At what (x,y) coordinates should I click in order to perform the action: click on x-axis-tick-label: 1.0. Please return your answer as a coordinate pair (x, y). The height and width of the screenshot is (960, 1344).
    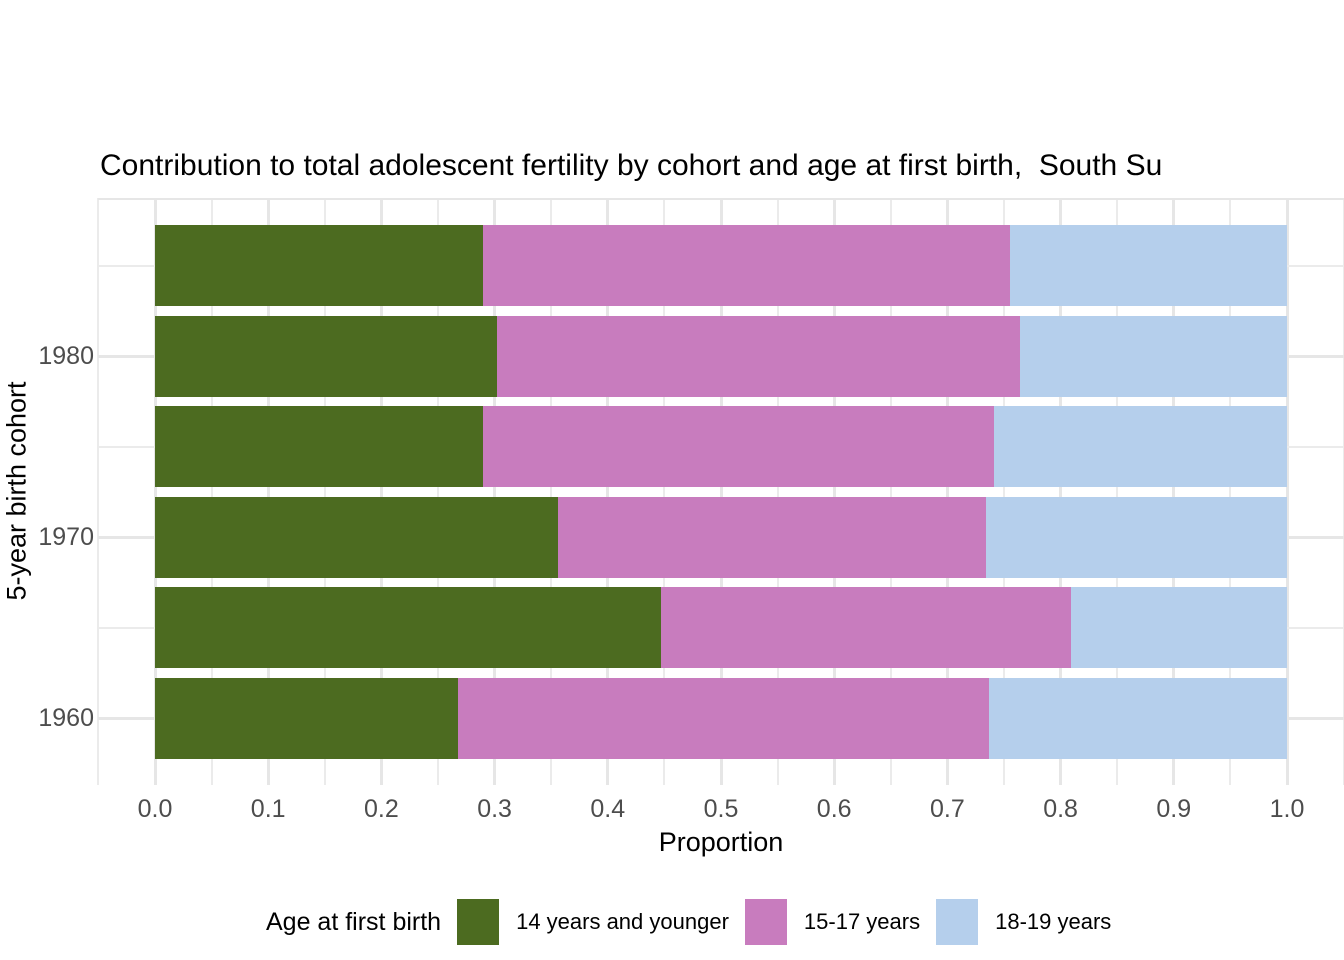
    Looking at the image, I should click on (1287, 809).